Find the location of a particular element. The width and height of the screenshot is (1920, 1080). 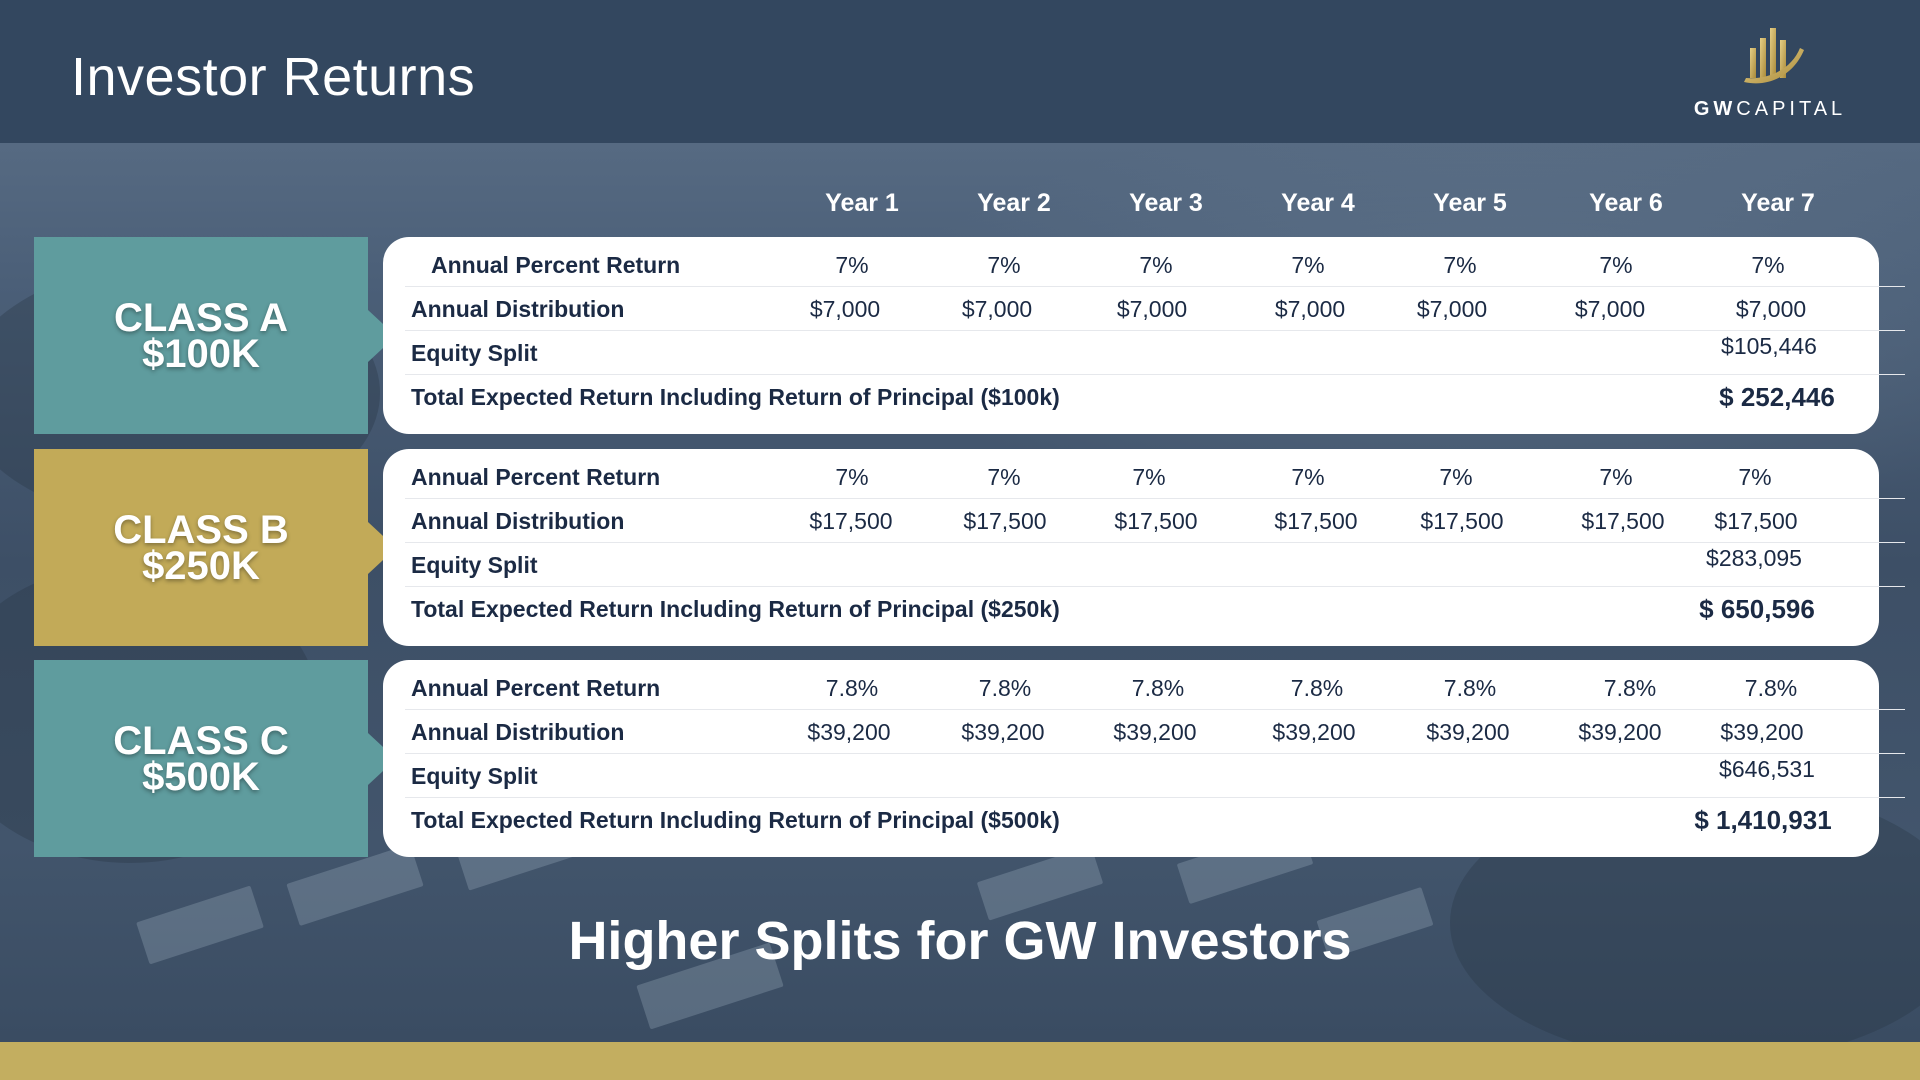

equity-split-row: Equity Split $646,531 is located at coordinates (1144, 776).